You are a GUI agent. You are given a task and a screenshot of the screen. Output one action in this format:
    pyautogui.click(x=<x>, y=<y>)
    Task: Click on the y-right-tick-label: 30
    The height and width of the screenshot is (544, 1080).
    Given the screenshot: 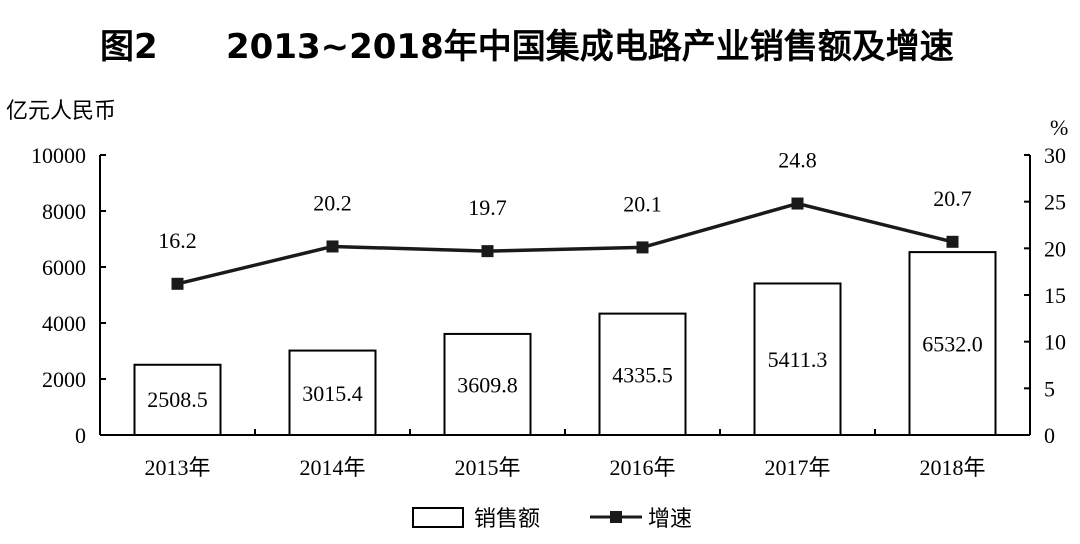 What is the action you would take?
    pyautogui.click(x=1055, y=155)
    